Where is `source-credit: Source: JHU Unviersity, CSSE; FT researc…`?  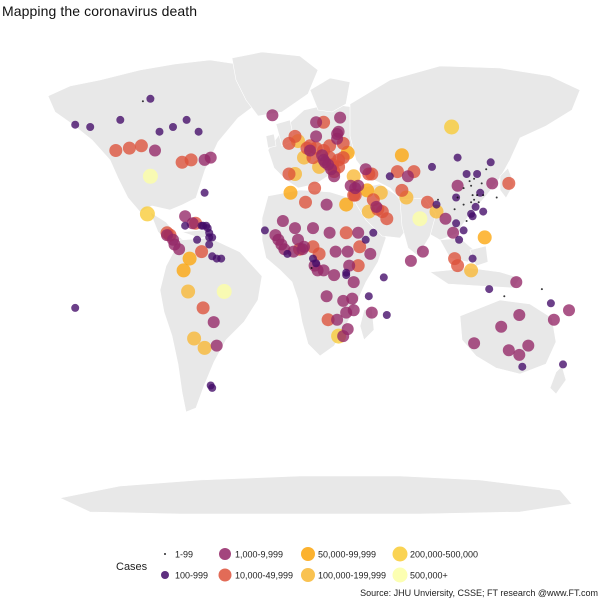
source-credit: Source: JHU Unviersity, CSSE; FT researc… is located at coordinates (479, 593).